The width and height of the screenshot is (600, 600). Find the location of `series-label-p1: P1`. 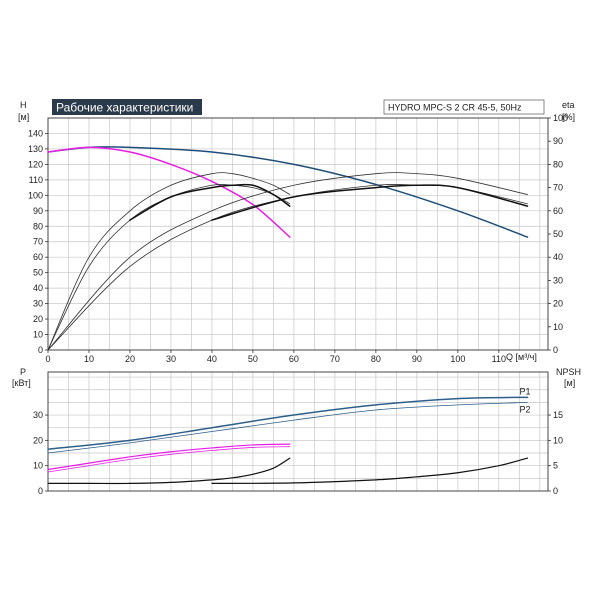

series-label-p1: P1 is located at coordinates (525, 391).